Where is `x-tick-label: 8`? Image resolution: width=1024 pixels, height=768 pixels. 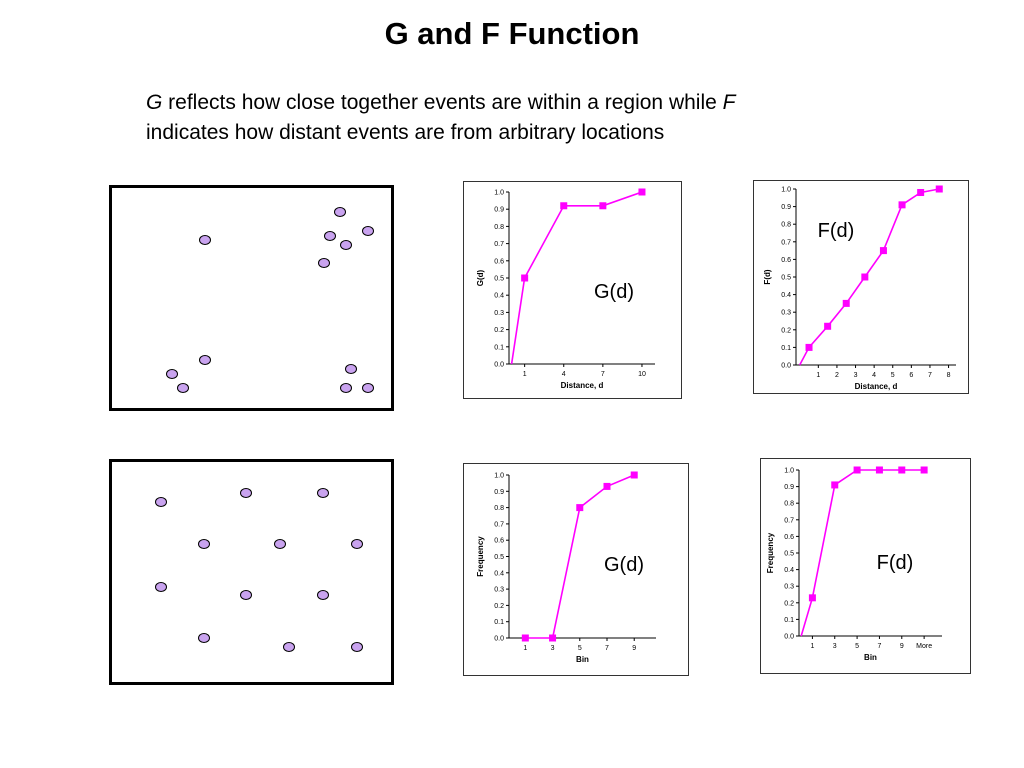
x-tick-label: 8 is located at coordinates (949, 375).